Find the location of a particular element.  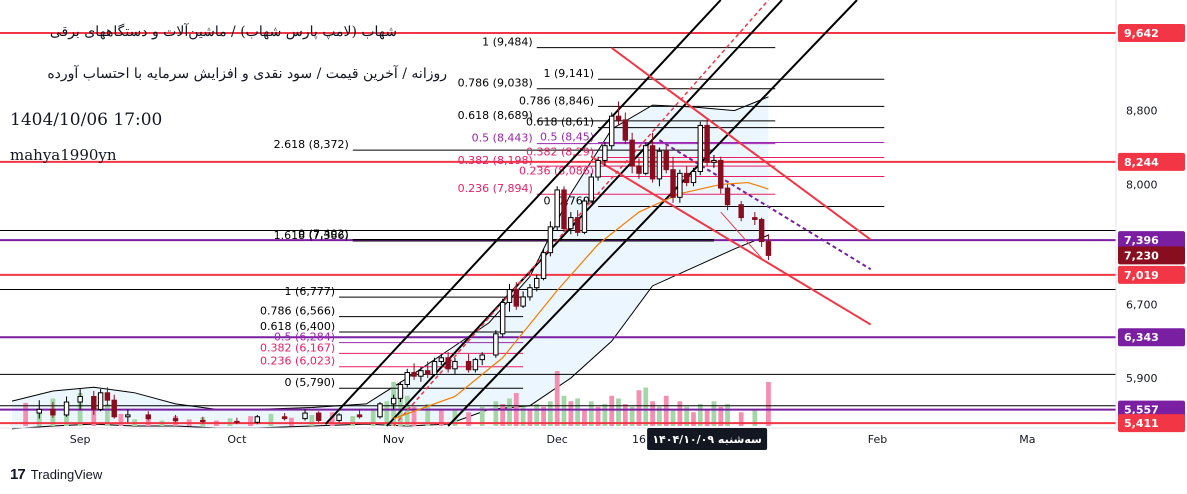

trend-line-purple-dashed is located at coordinates (765, 205).